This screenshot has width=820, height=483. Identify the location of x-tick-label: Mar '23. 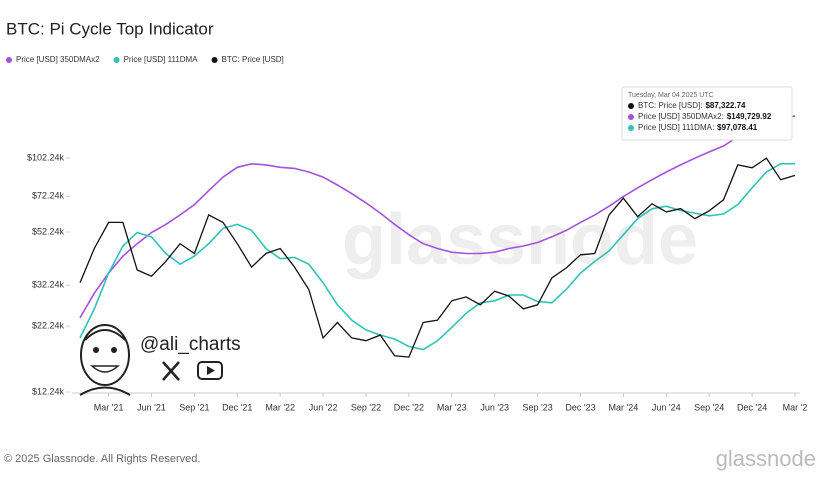
(452, 407).